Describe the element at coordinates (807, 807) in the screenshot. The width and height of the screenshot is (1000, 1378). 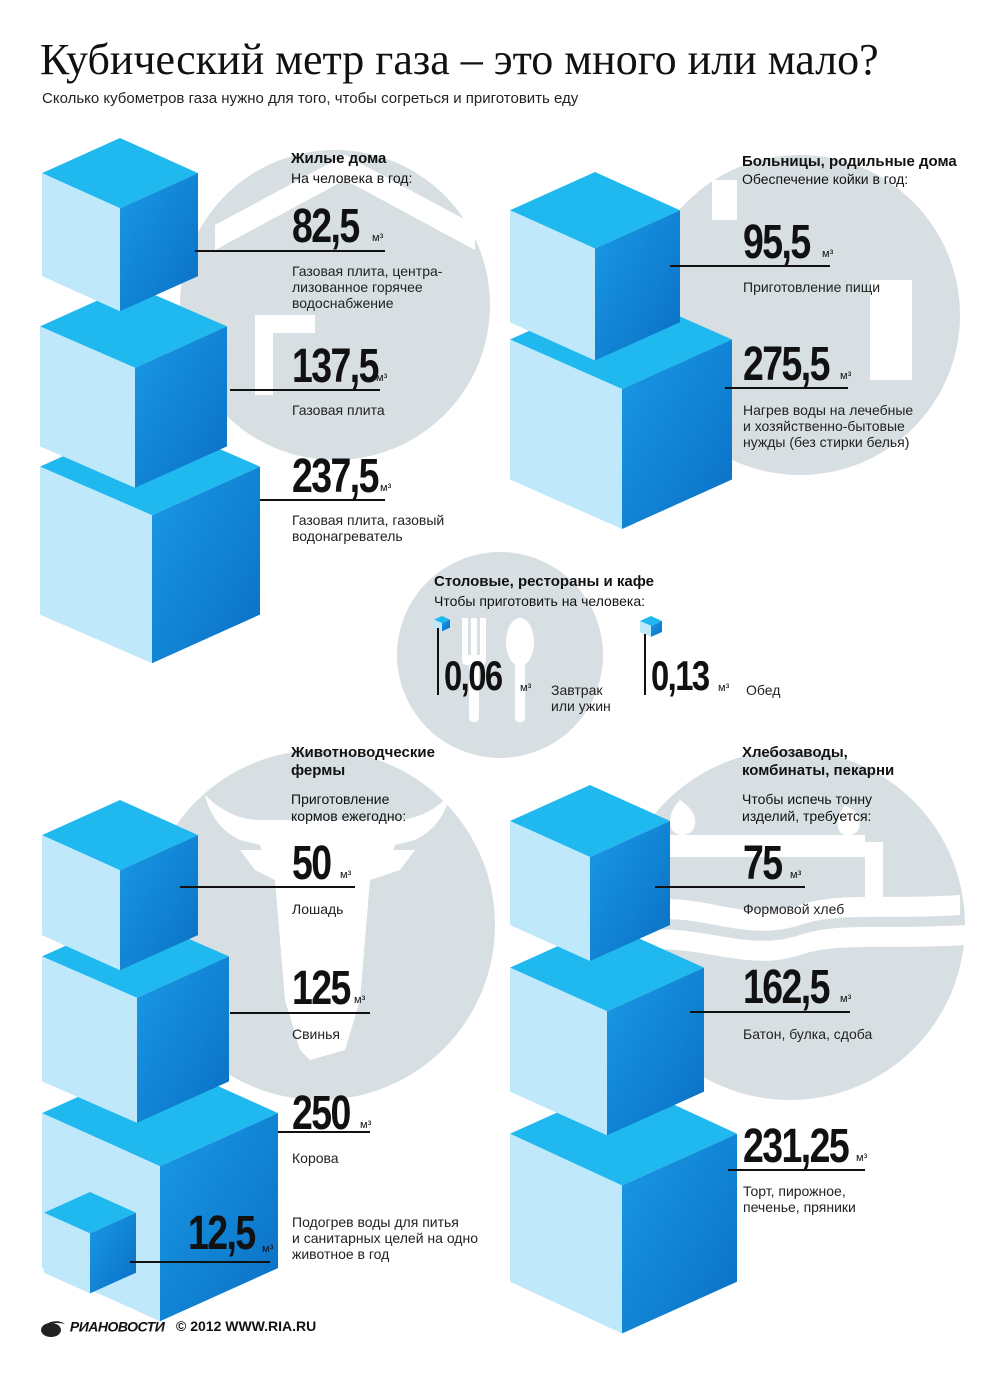
I see `bakeries-subtitle: Чтобы испечь тонну изделий, требуется:` at that location.